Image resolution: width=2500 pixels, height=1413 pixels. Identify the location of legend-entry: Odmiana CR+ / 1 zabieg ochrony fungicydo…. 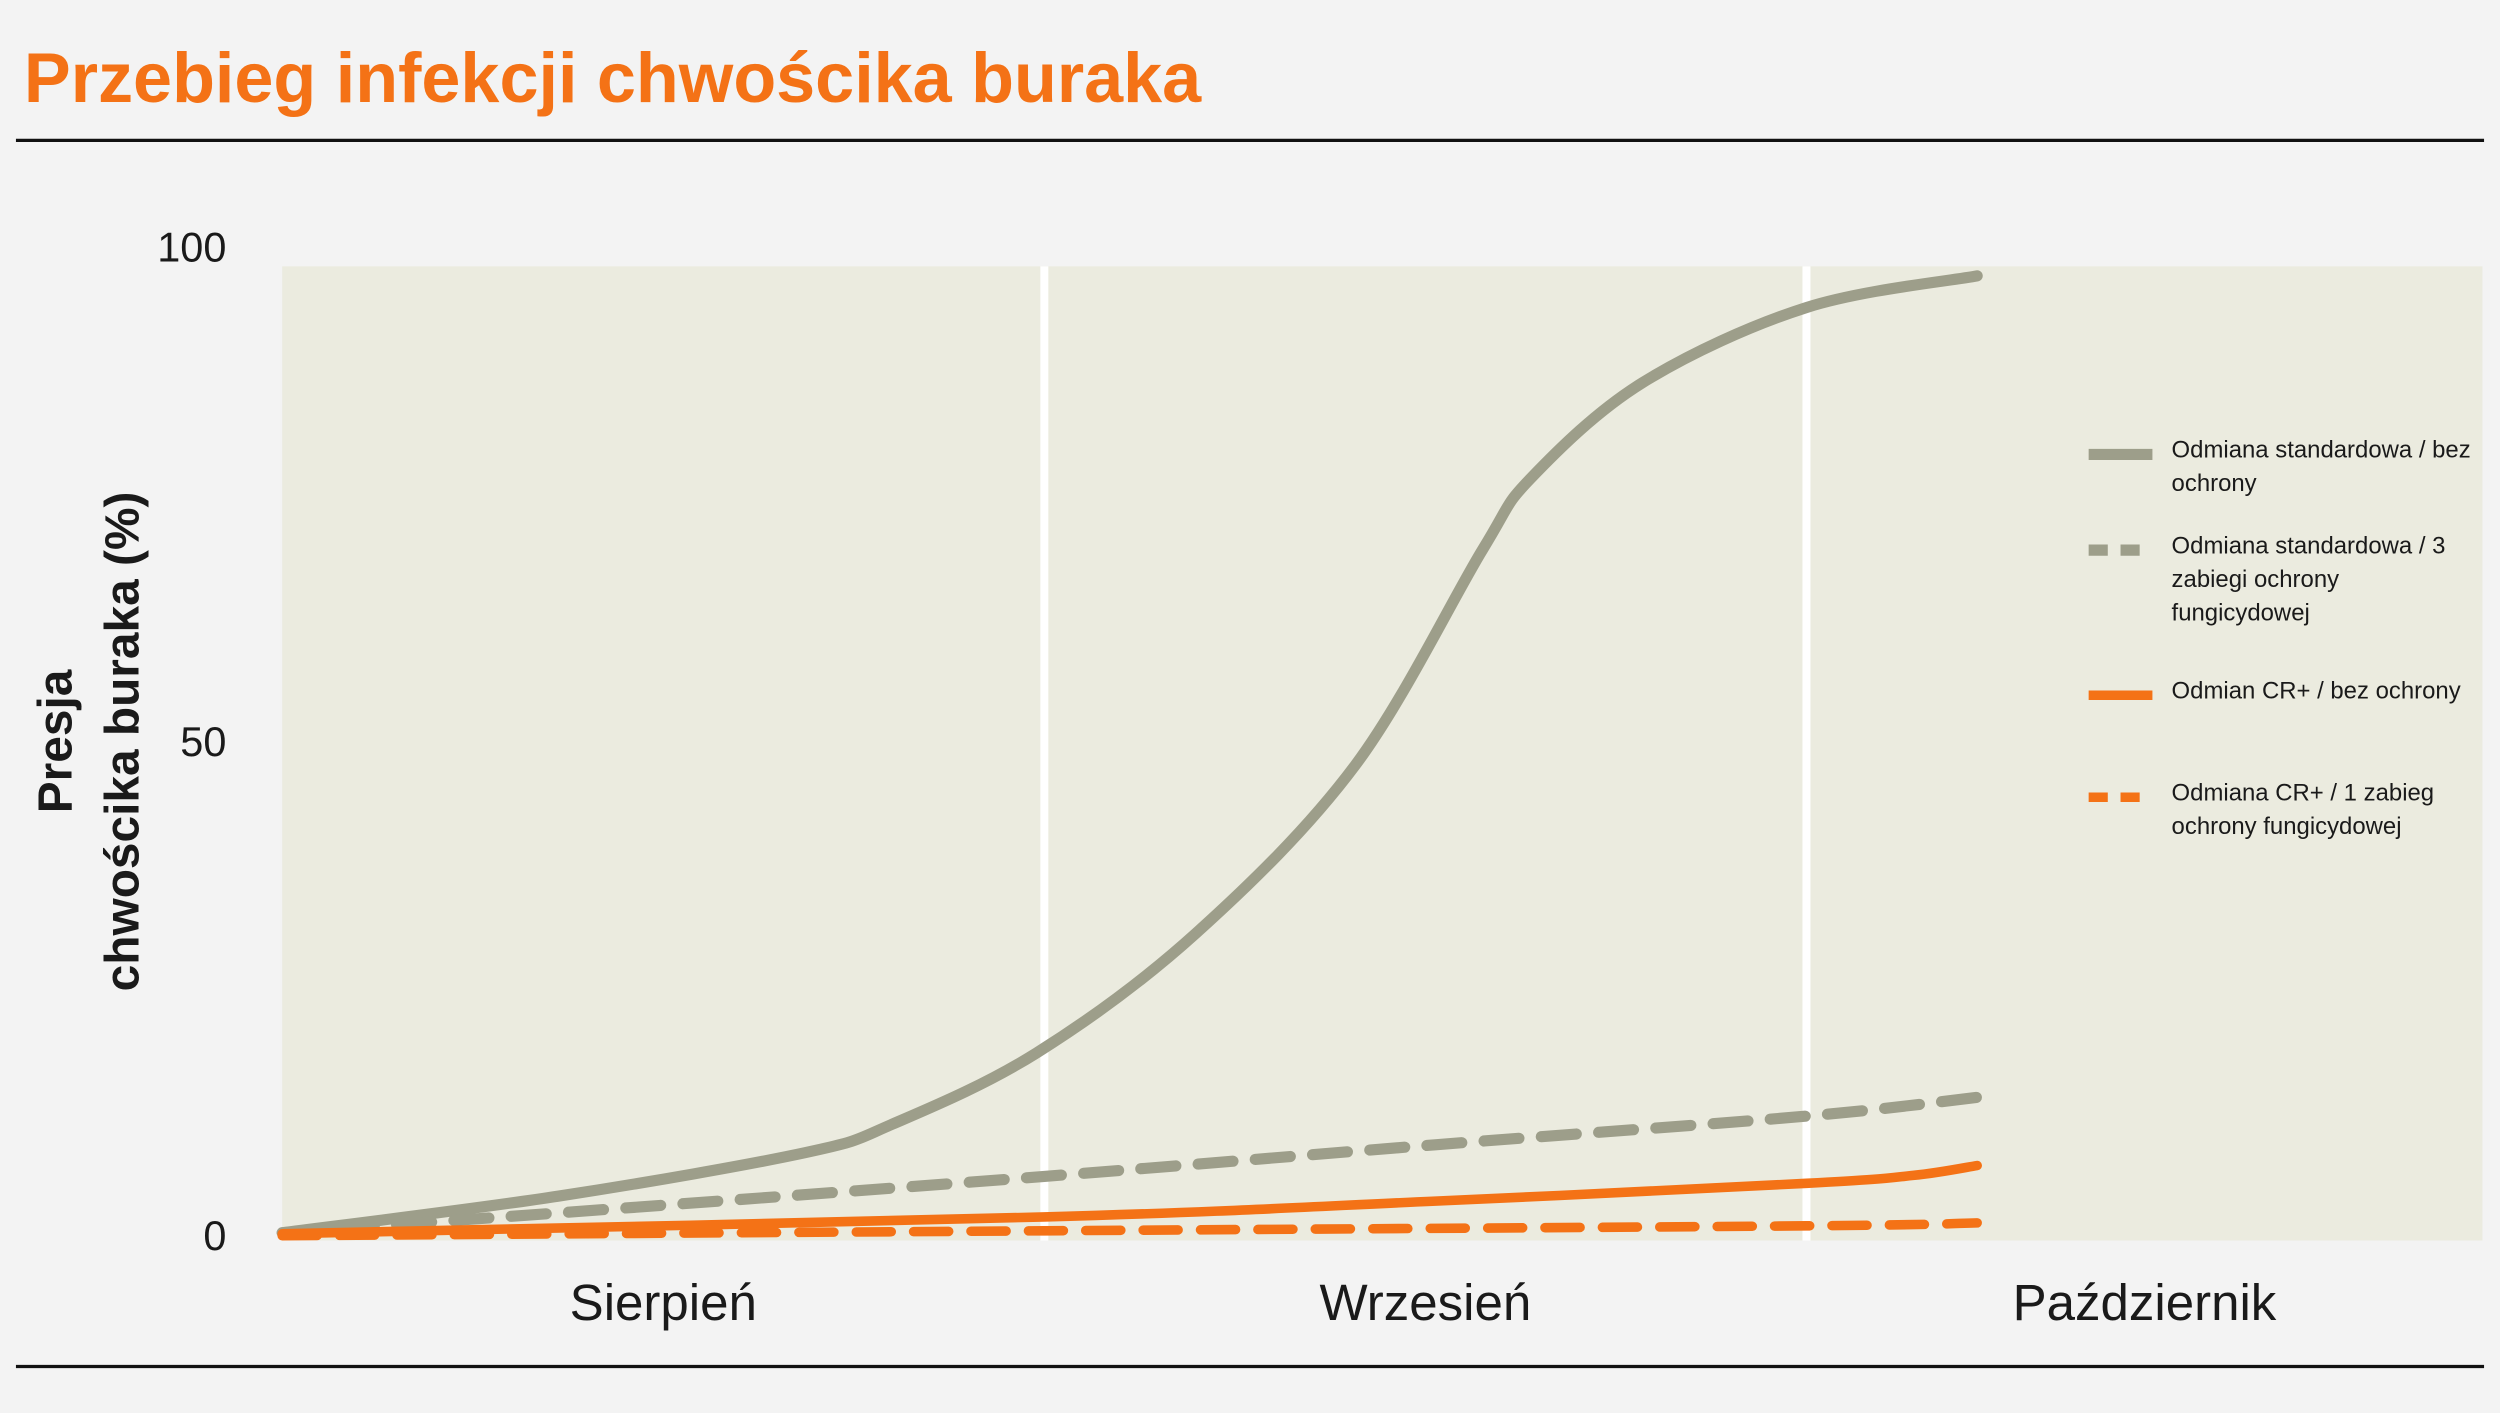
(2303, 810).